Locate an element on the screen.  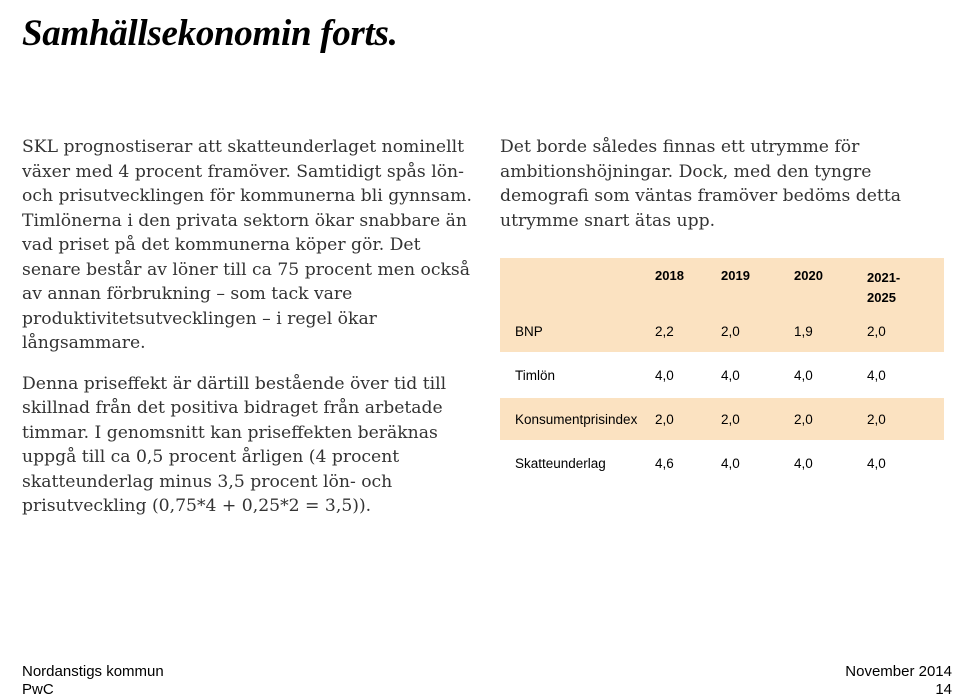
table-cell: 4,6 is located at coordinates (664, 463).